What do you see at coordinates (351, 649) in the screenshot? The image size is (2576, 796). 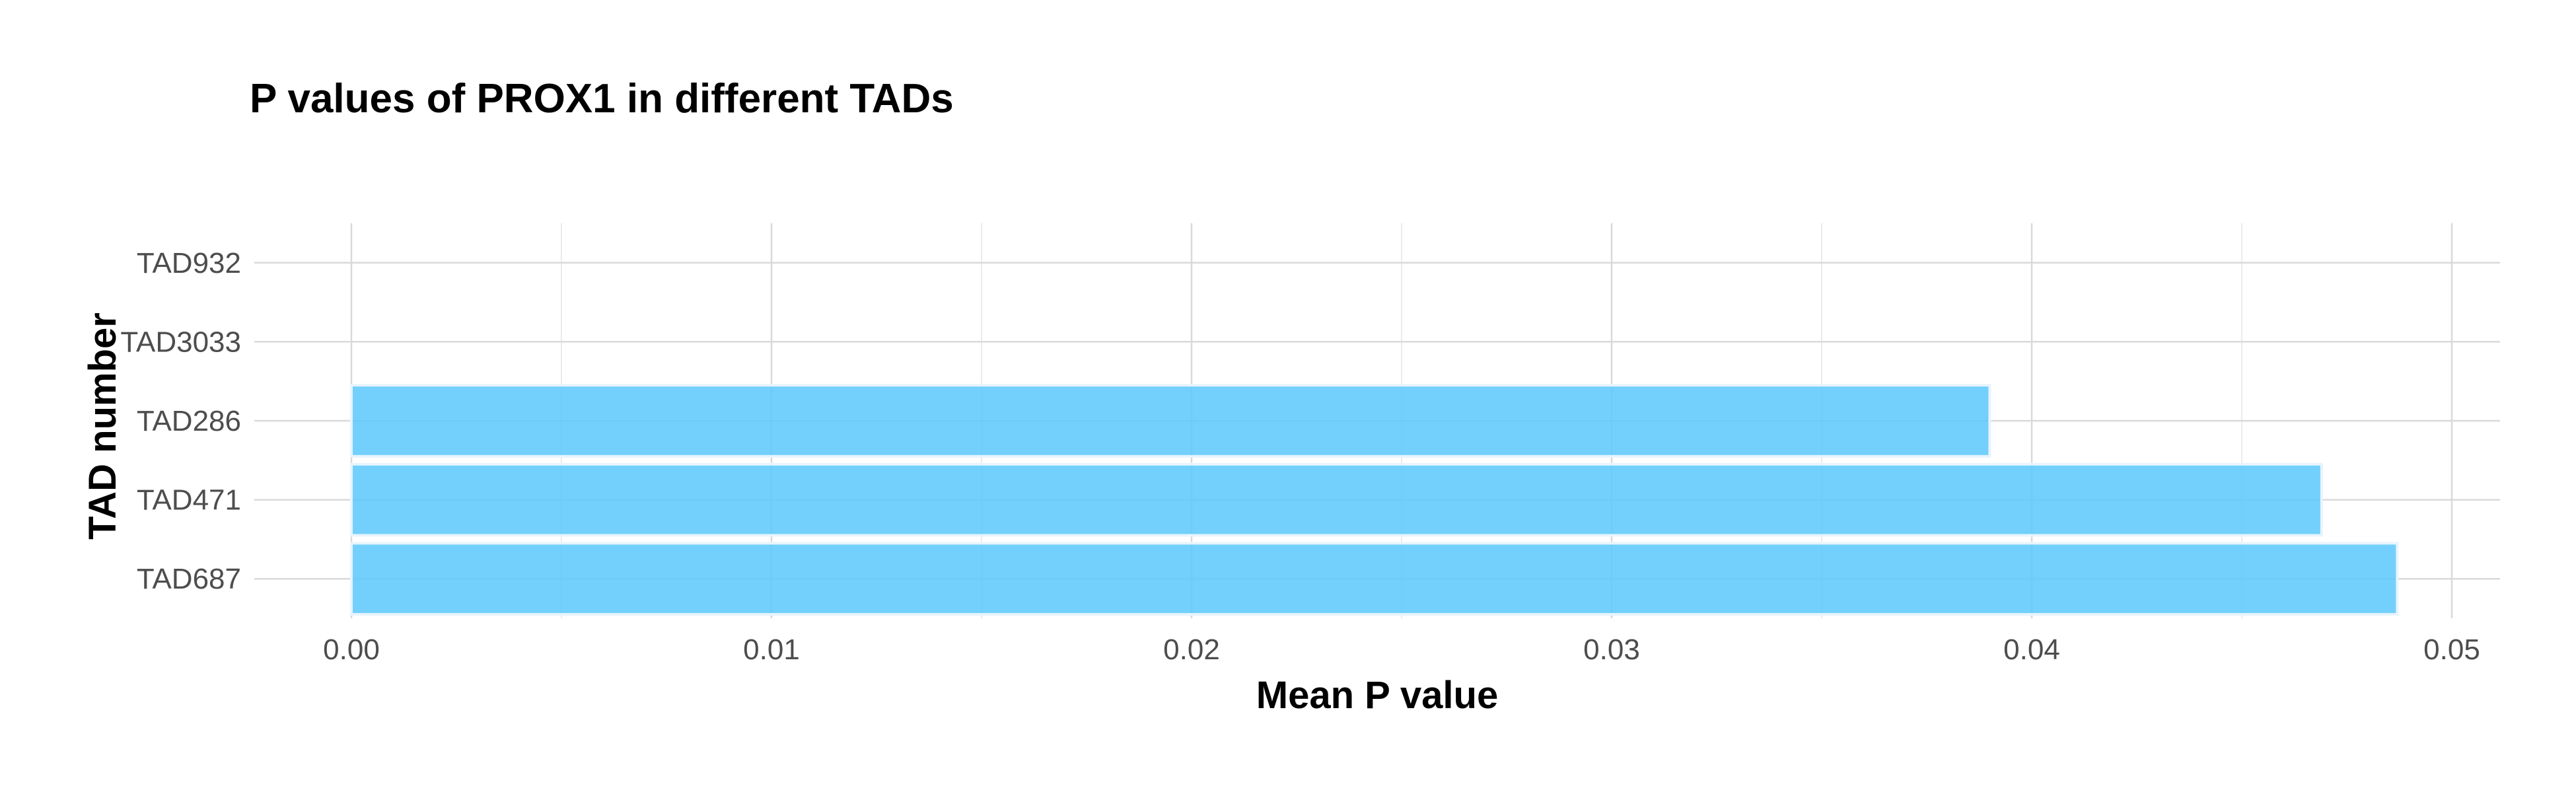 I see `x-tick-label: 0.00` at bounding box center [351, 649].